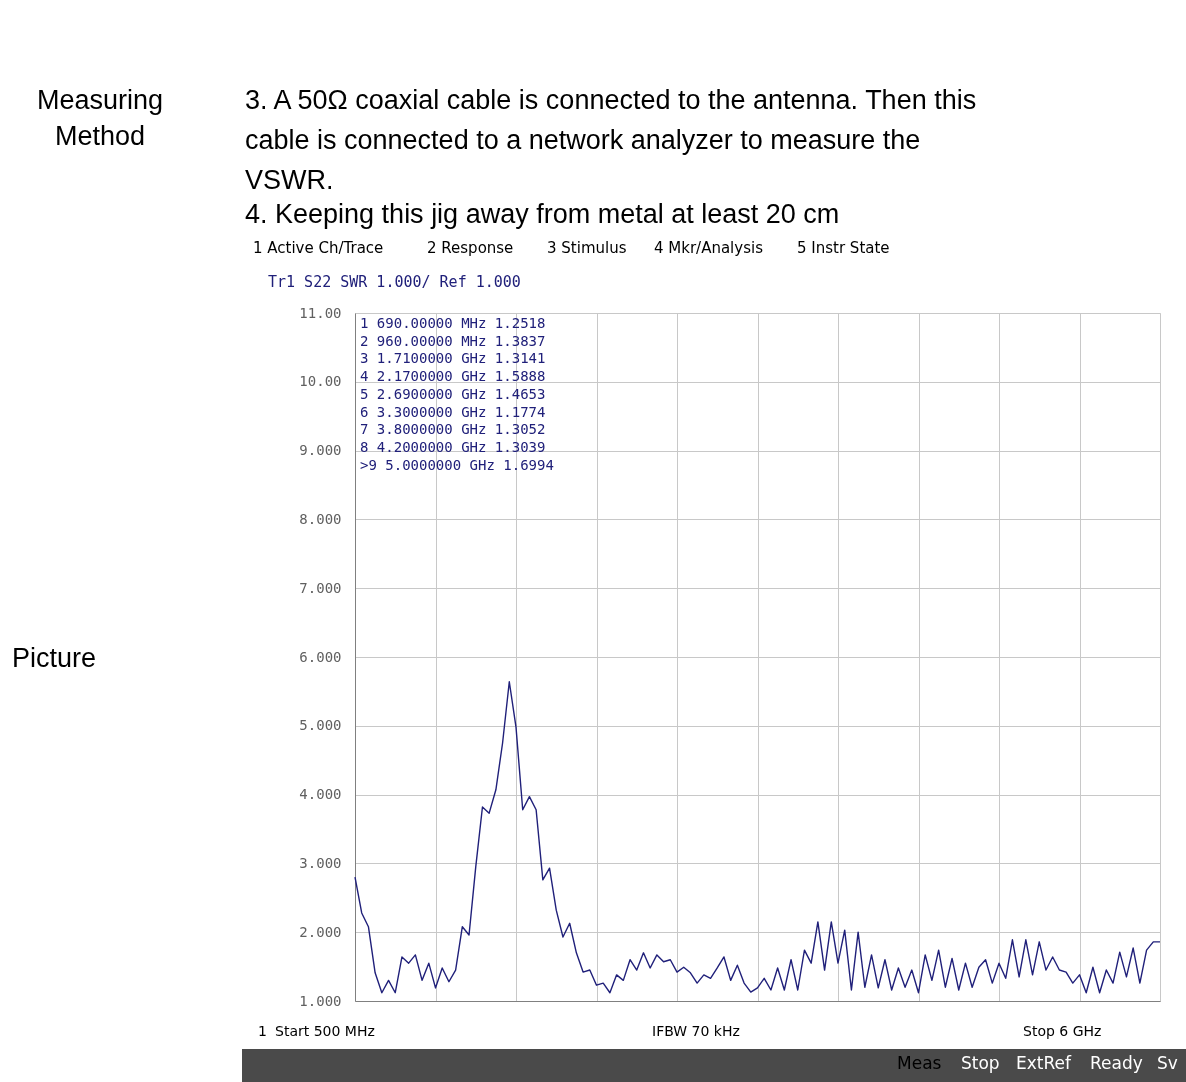 This screenshot has width=1186, height=1082. Describe the element at coordinates (320, 794) in the screenshot. I see `y-tick-label: 4.000` at that location.